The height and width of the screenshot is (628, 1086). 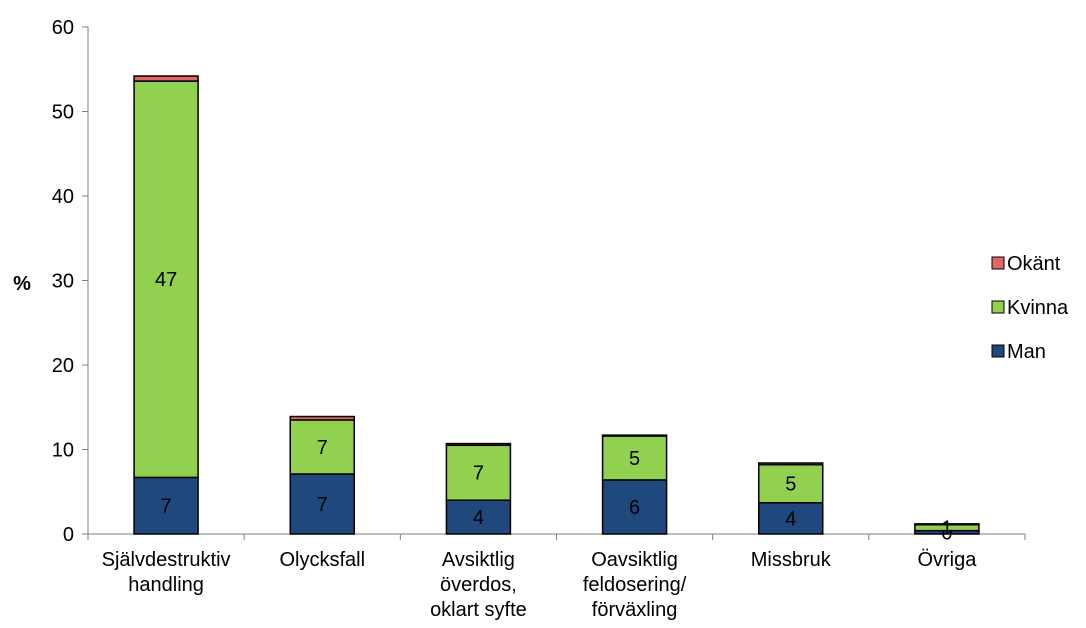 I want to click on y-axis-label: %, so click(x=22, y=284).